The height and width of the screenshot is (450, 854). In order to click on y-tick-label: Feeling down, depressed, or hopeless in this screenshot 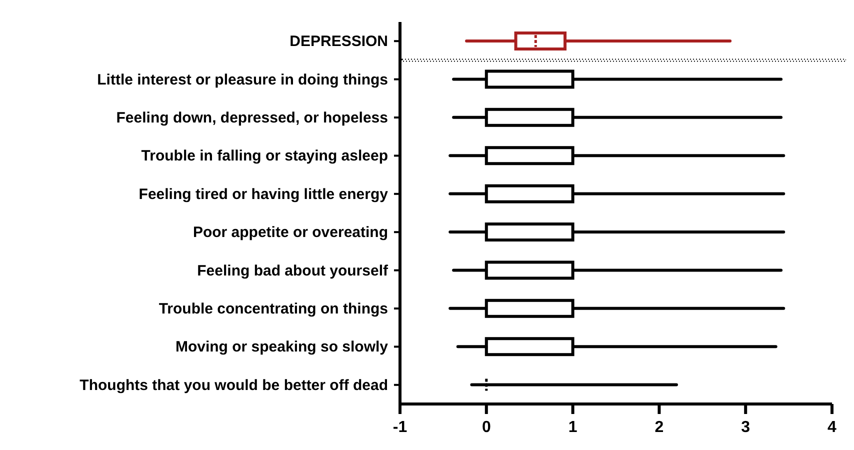, I will do `click(252, 118)`.